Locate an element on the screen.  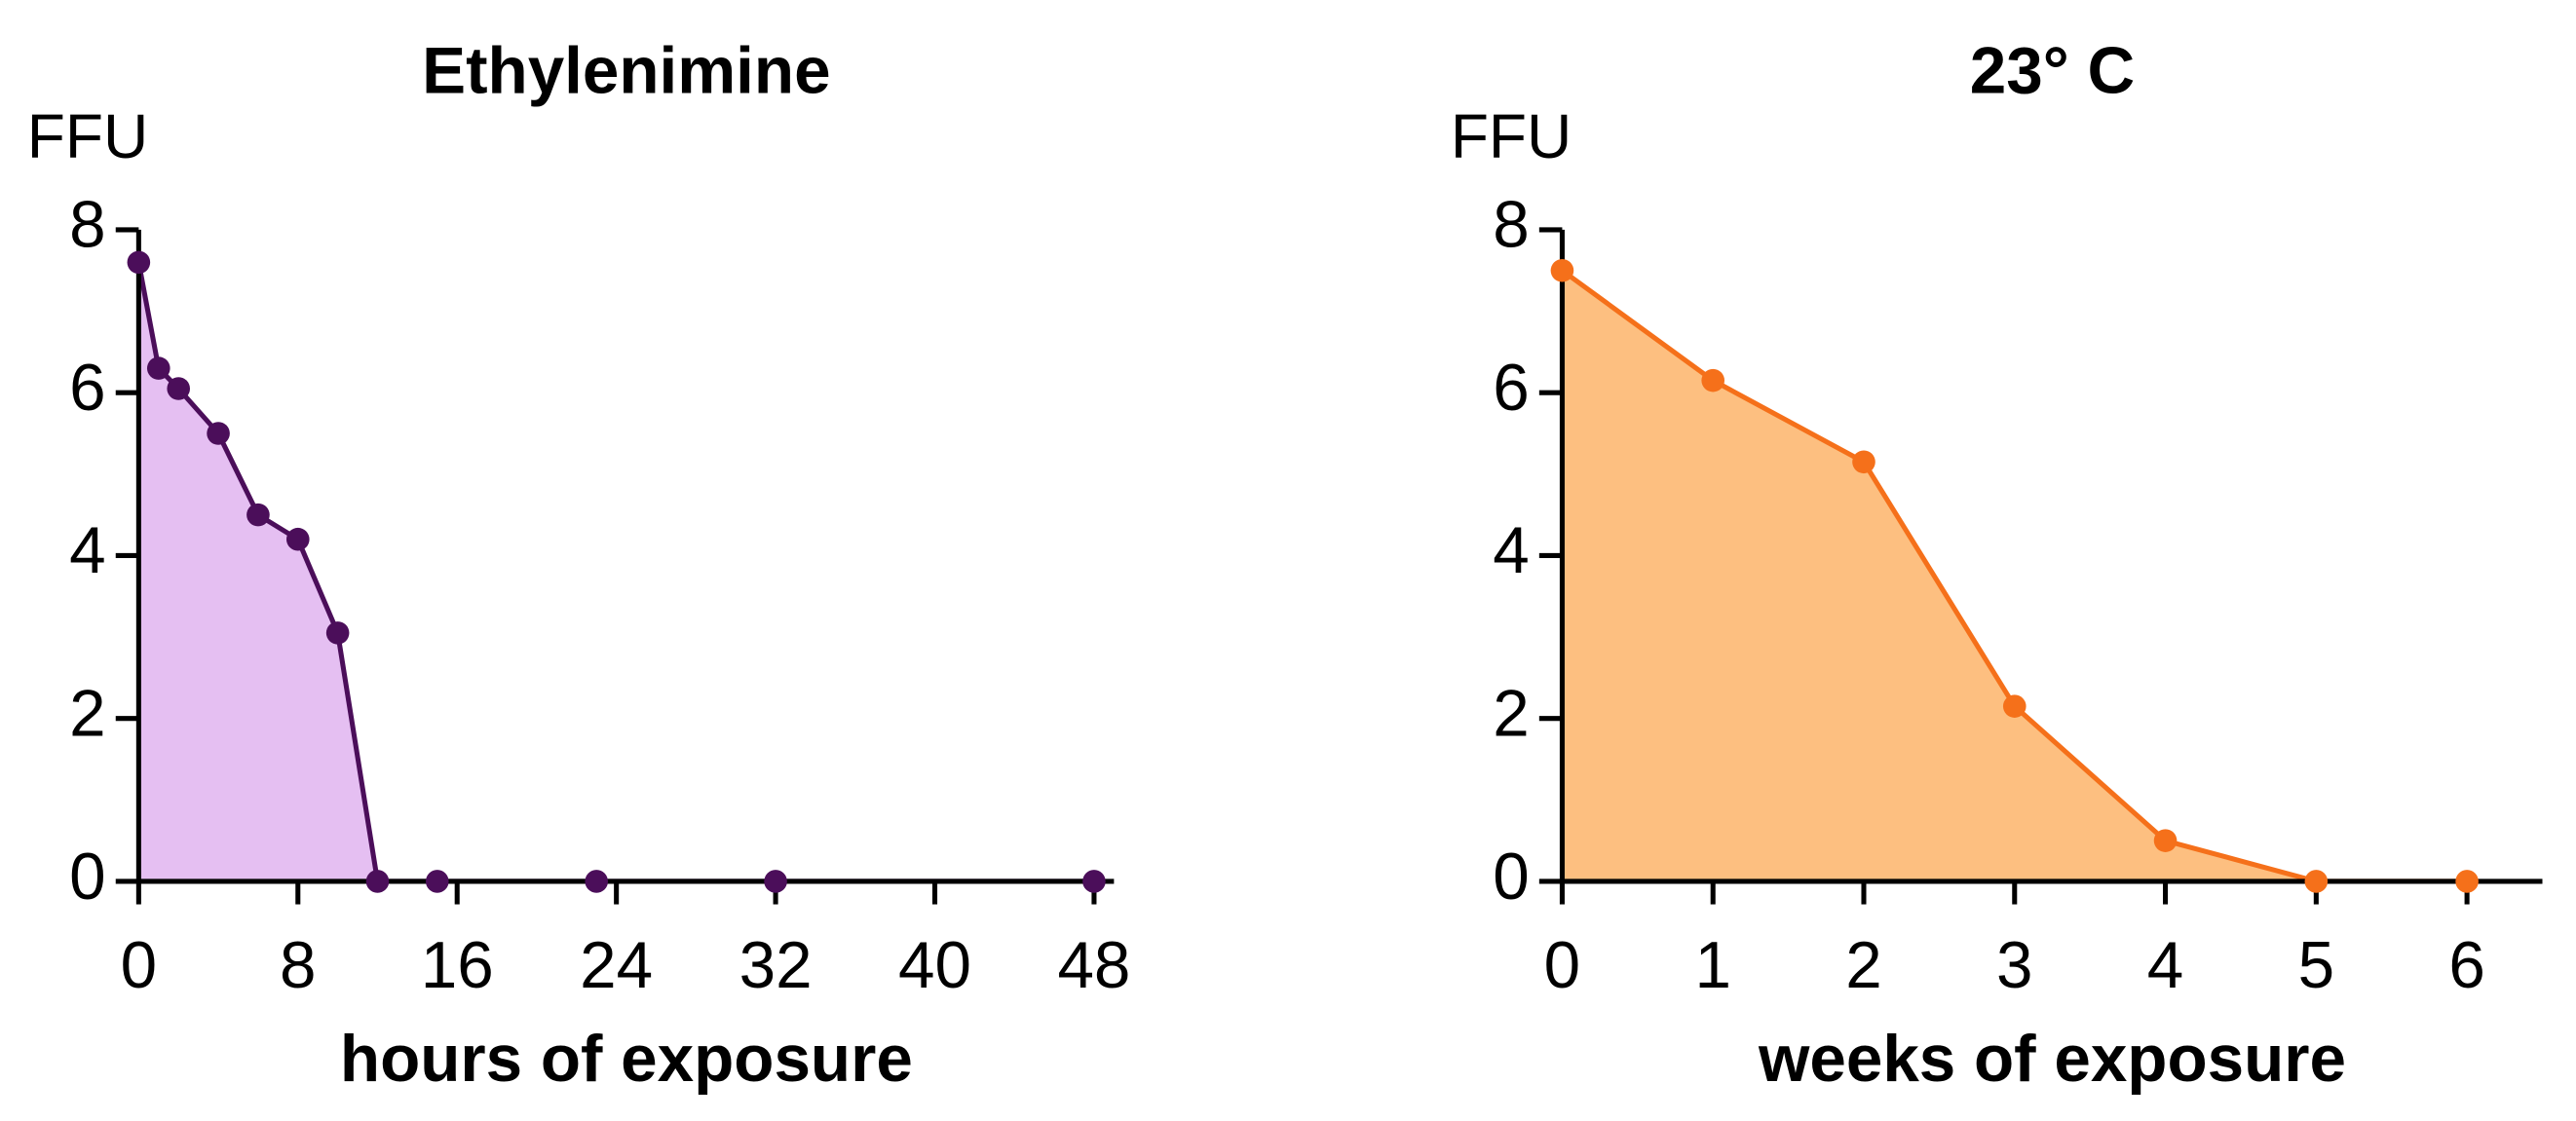
x-axis-label: hours of exposure is located at coordinates (626, 1060).